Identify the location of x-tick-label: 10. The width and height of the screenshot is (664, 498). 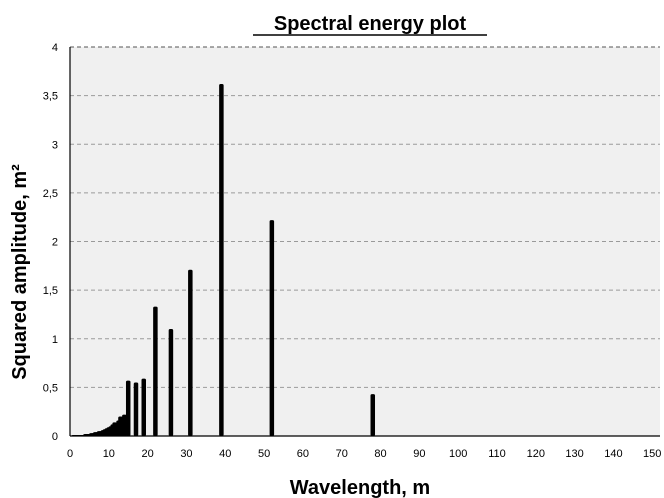
(109, 454).